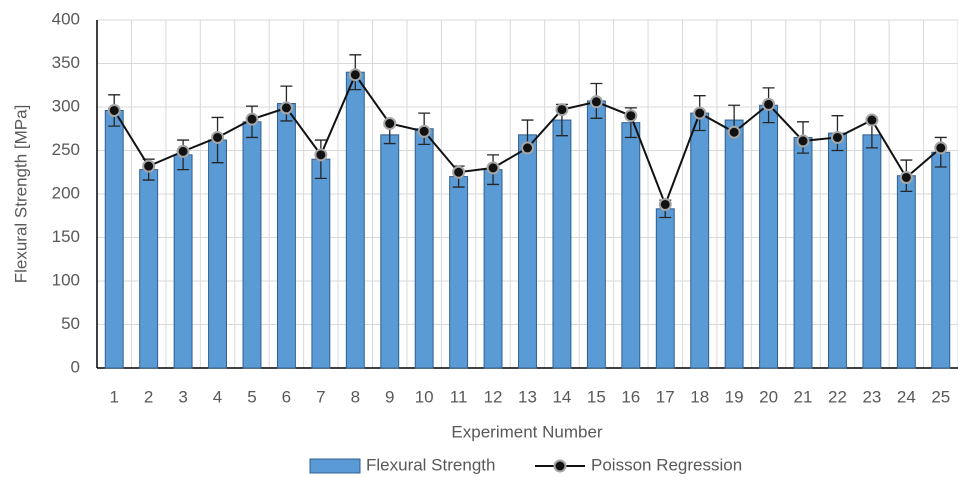 The image size is (958, 477). What do you see at coordinates (66, 236) in the screenshot?
I see `y-tick-label: 150` at bounding box center [66, 236].